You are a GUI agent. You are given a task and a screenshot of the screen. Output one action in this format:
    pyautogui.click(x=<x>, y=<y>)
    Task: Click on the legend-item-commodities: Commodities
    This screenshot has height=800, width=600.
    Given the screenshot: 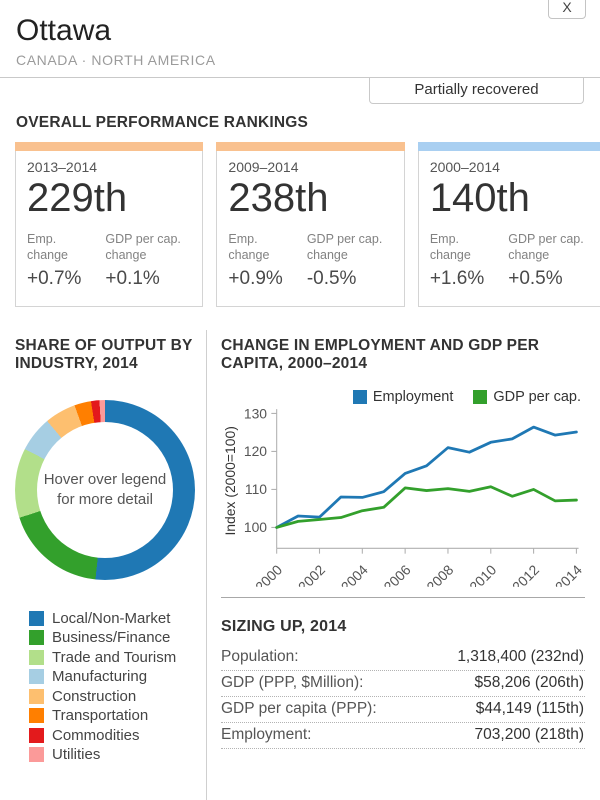 What is the action you would take?
    pyautogui.click(x=111, y=736)
    